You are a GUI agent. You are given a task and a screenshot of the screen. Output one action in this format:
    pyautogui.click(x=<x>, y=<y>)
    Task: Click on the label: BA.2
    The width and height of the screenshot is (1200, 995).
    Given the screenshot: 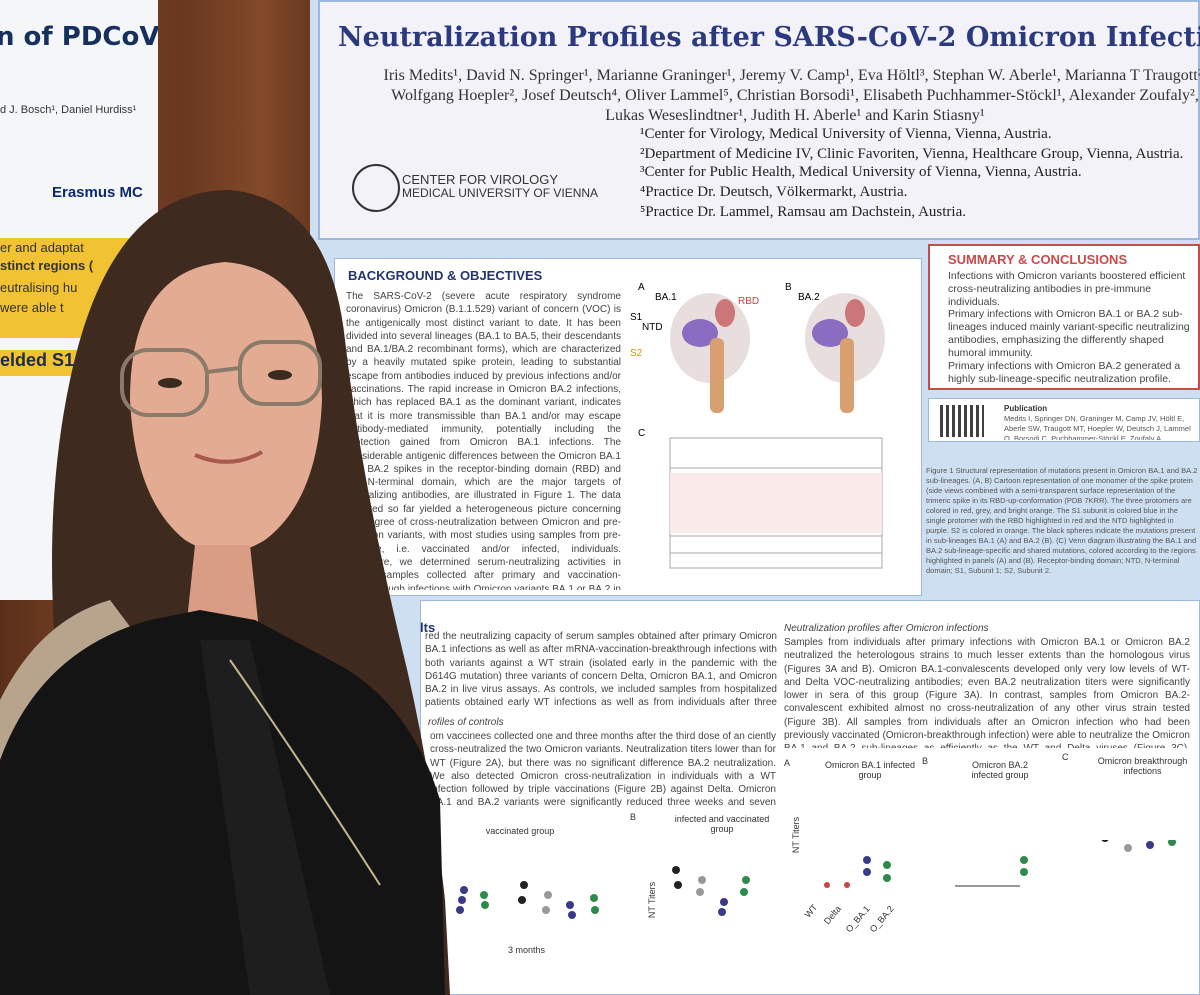 What is the action you would take?
    pyautogui.click(x=809, y=297)
    